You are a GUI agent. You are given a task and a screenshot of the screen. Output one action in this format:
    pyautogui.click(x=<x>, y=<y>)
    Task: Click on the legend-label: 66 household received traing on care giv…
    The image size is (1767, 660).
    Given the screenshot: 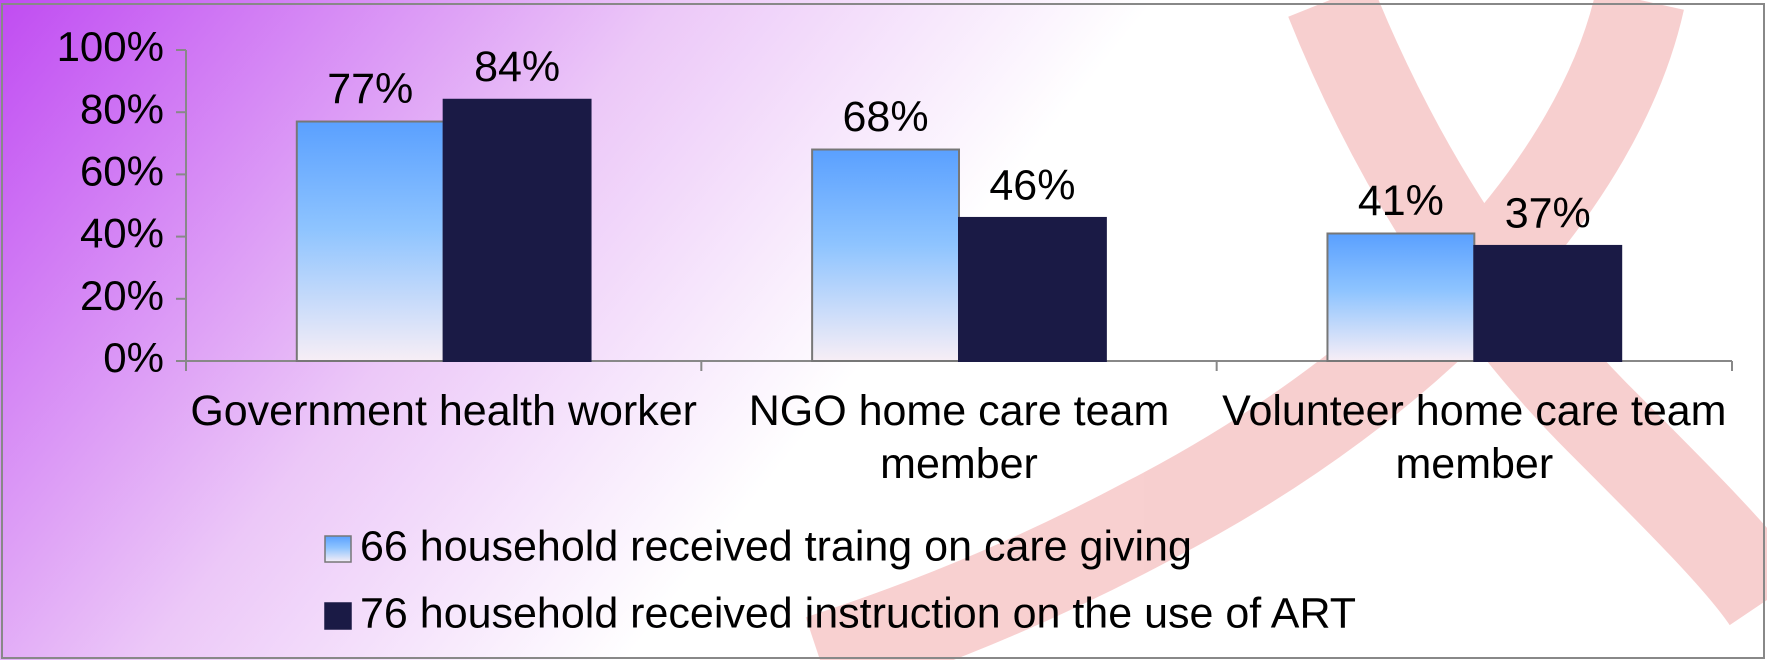 What is the action you would take?
    pyautogui.click(x=776, y=546)
    